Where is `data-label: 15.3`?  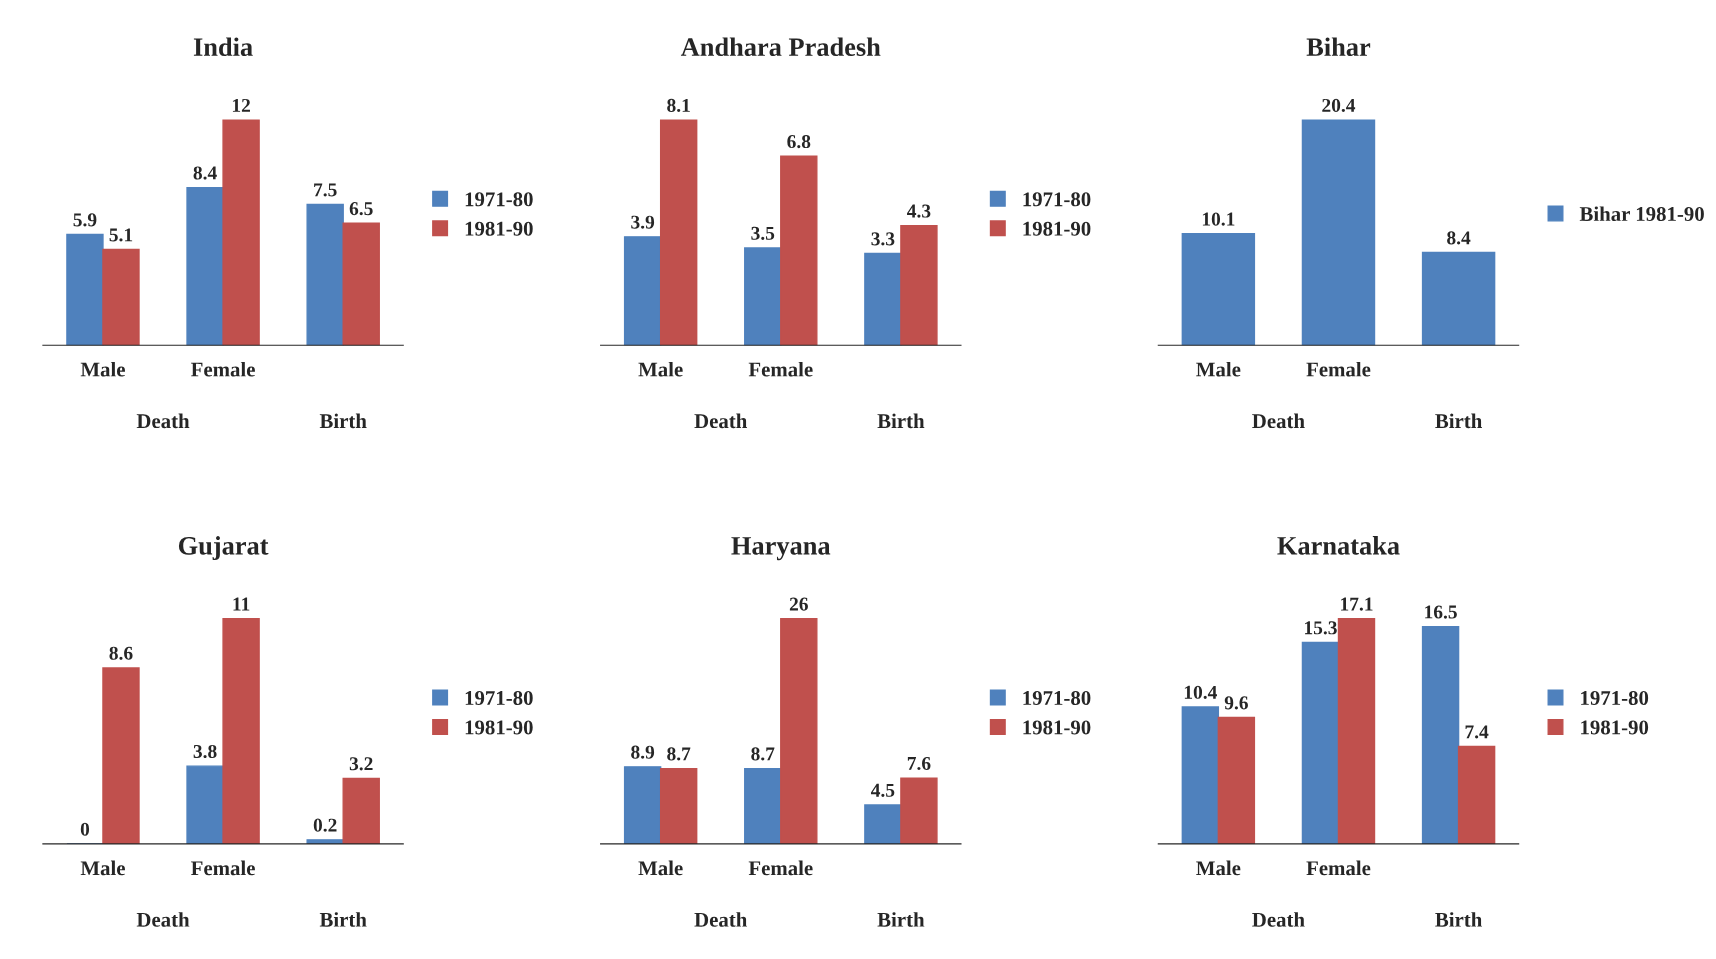 data-label: 15.3 is located at coordinates (1321, 628).